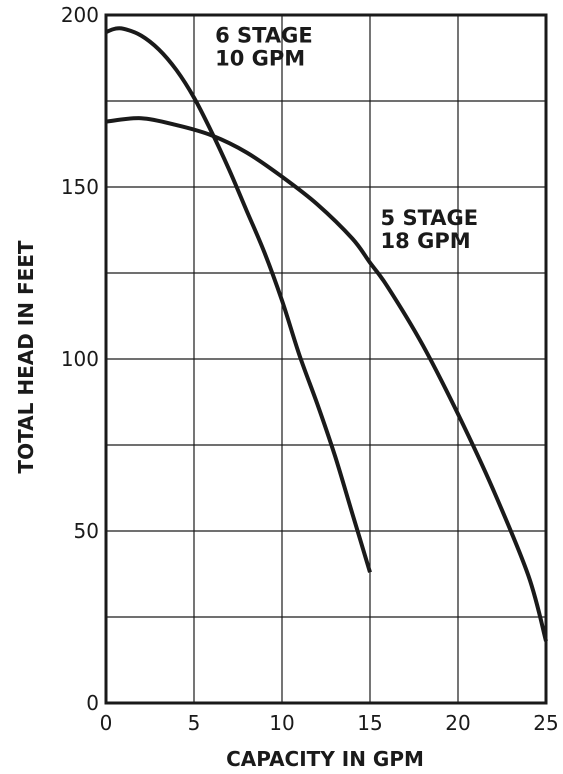 The width and height of the screenshot is (563, 774). What do you see at coordinates (260, 59) in the screenshot?
I see `annotation-line: 10 GPM` at bounding box center [260, 59].